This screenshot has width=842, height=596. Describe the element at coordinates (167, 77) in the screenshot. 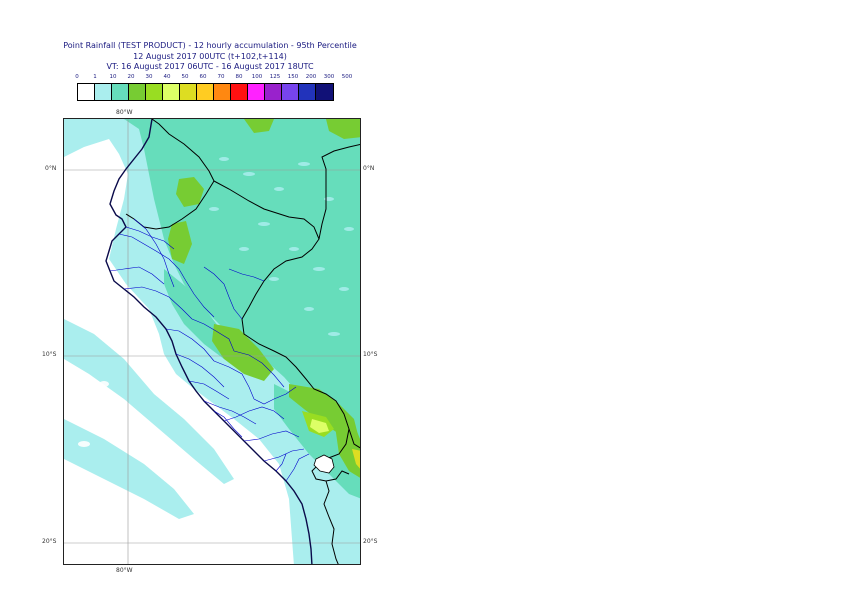

I see `legend-threshold-label: 40` at that location.